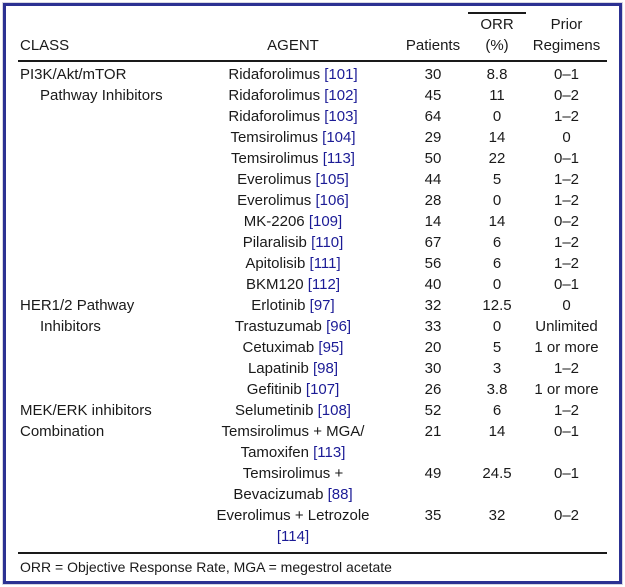 This screenshot has width=625, height=587. What do you see at coordinates (293, 74) in the screenshot?
I see `agent-cell: Ridaforolimus [101]` at bounding box center [293, 74].